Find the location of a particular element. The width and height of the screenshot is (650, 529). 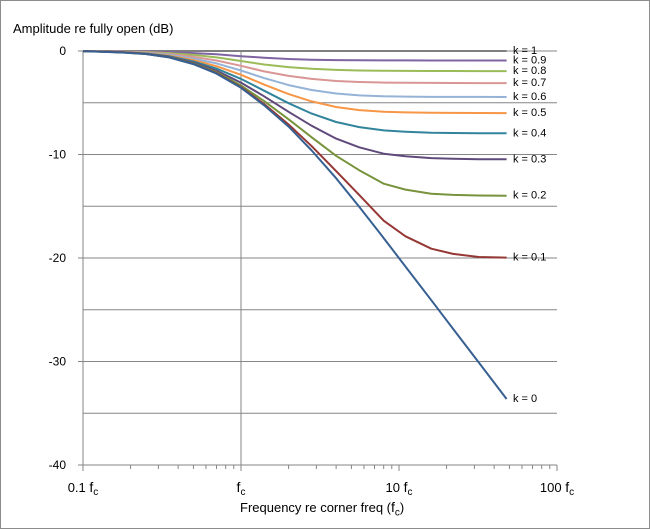

x-axis-title-sub: c is located at coordinates (397, 513).